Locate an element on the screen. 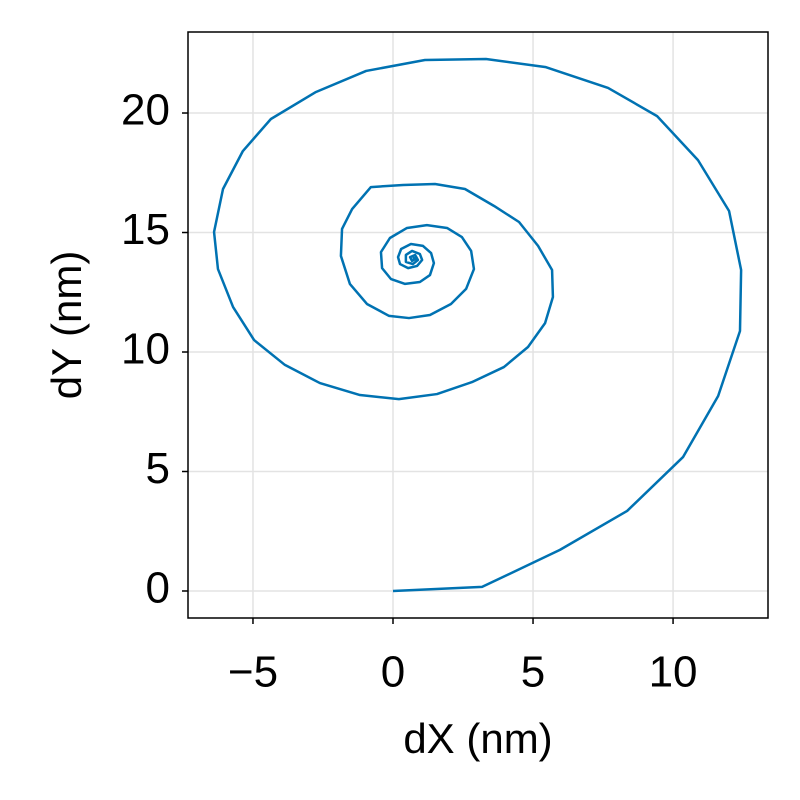  x-tick-label: 10 is located at coordinates (673, 672).